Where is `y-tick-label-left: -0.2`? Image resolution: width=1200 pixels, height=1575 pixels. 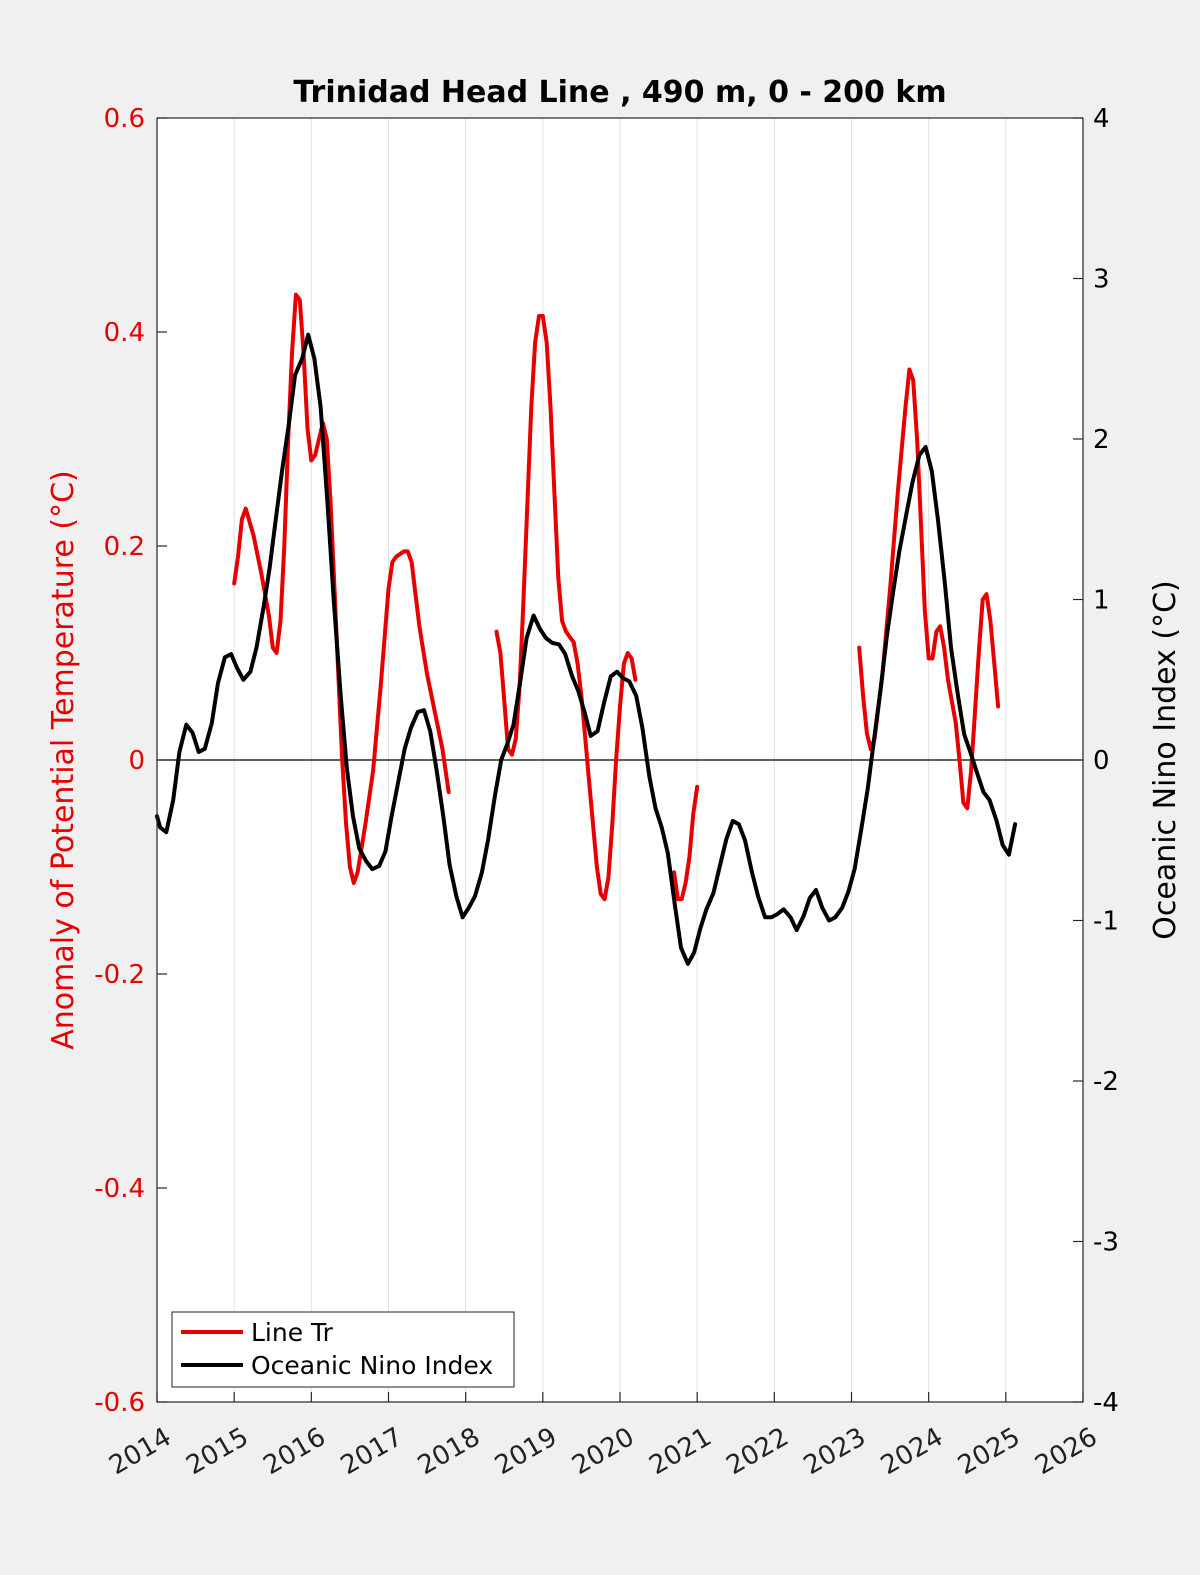
y-tick-label-left: -0.2 is located at coordinates (119, 975).